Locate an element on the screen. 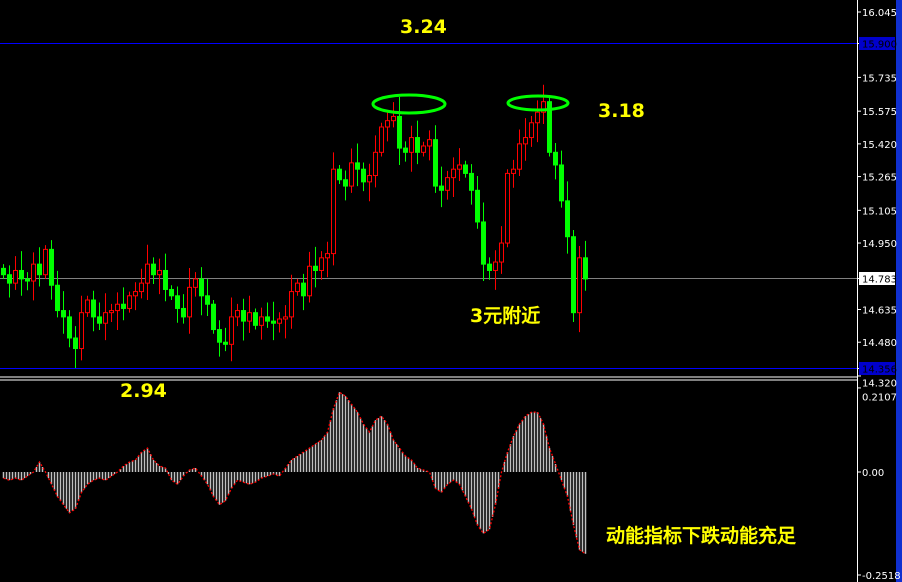 This screenshot has height=582, width=902. osc-tick-label: 0.00 is located at coordinates (873, 473).